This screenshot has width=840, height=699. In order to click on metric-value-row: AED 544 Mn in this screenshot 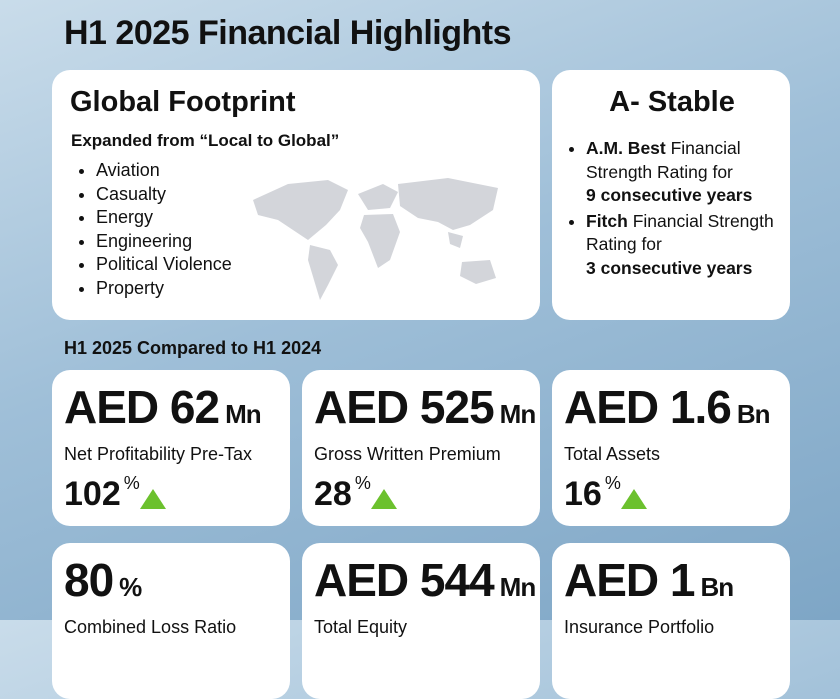, I will do `click(425, 580)`.